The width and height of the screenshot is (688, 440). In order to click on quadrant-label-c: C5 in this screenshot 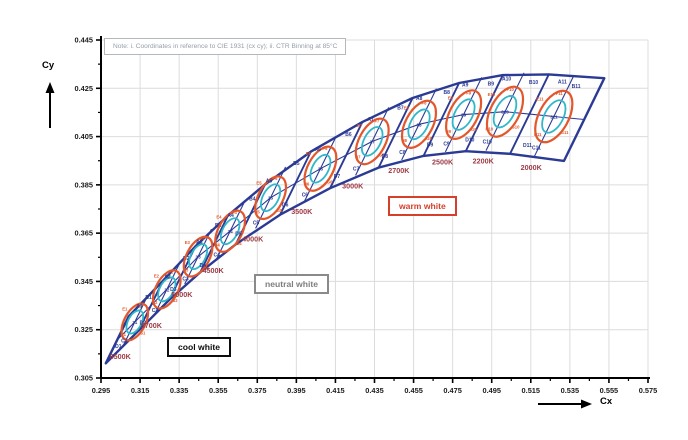, I will do `click(256, 223)`.